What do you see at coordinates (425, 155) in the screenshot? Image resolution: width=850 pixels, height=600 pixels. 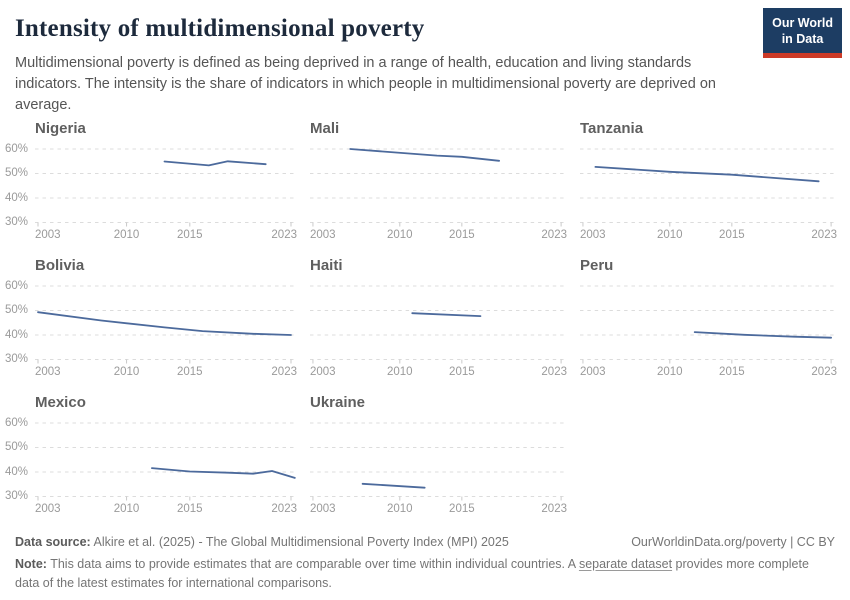 I see `series-line-mali` at bounding box center [425, 155].